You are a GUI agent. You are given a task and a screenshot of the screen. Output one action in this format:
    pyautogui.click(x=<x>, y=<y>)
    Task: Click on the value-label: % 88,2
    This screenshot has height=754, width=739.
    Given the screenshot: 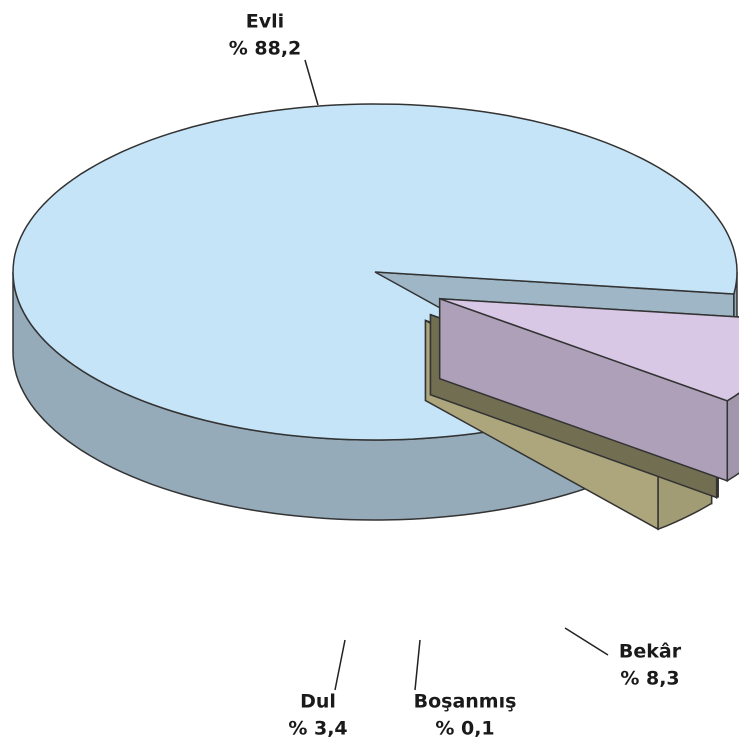 What is the action you would take?
    pyautogui.click(x=265, y=49)
    